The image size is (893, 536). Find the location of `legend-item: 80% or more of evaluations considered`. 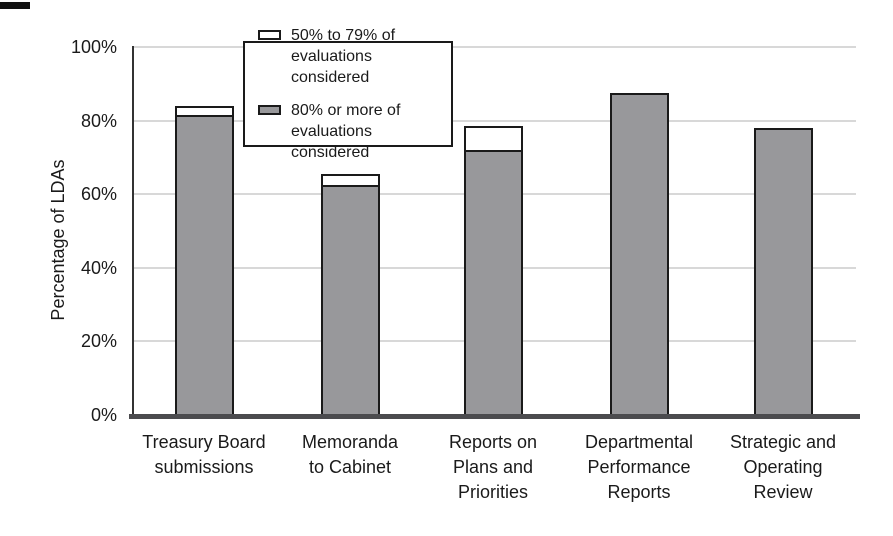

legend-item: 80% or more of evaluations considered is located at coordinates (354, 131).